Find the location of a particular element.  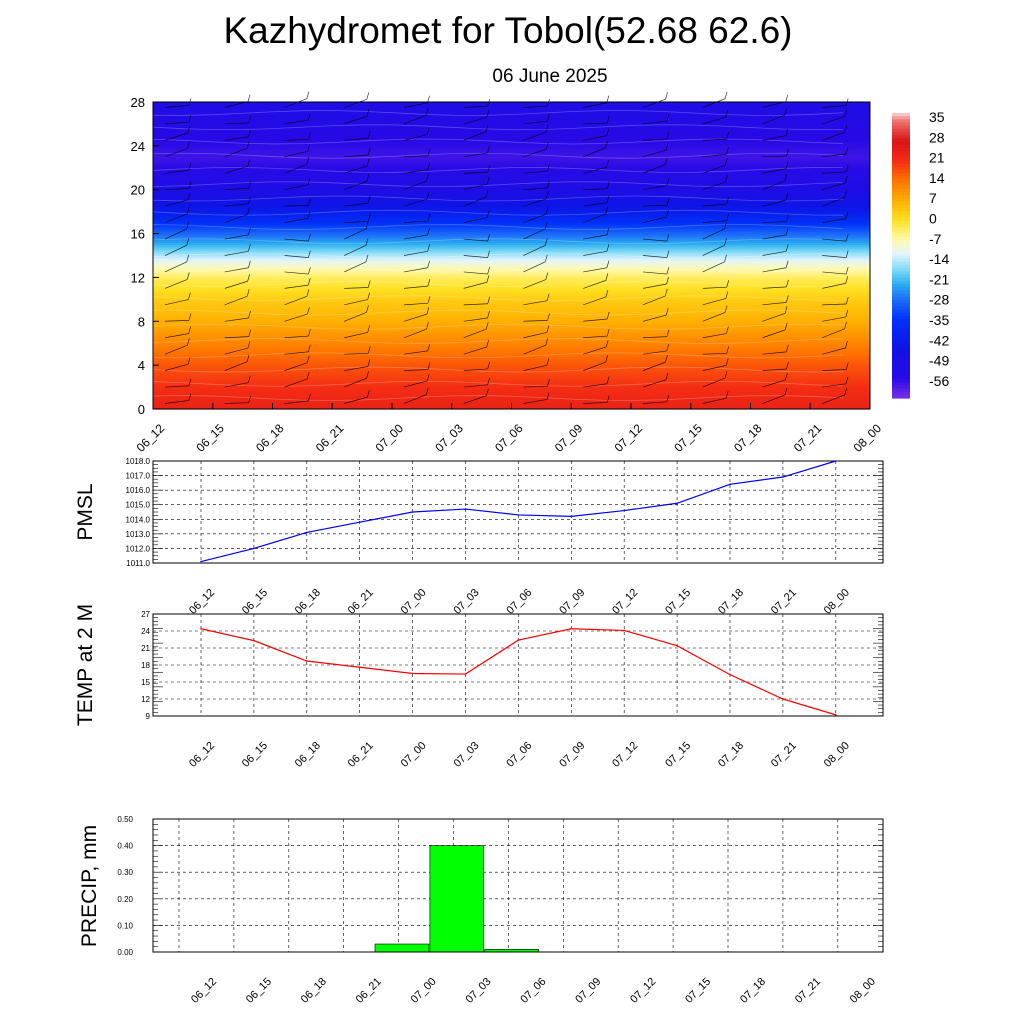

contour-line is located at coordinates (498, 127).